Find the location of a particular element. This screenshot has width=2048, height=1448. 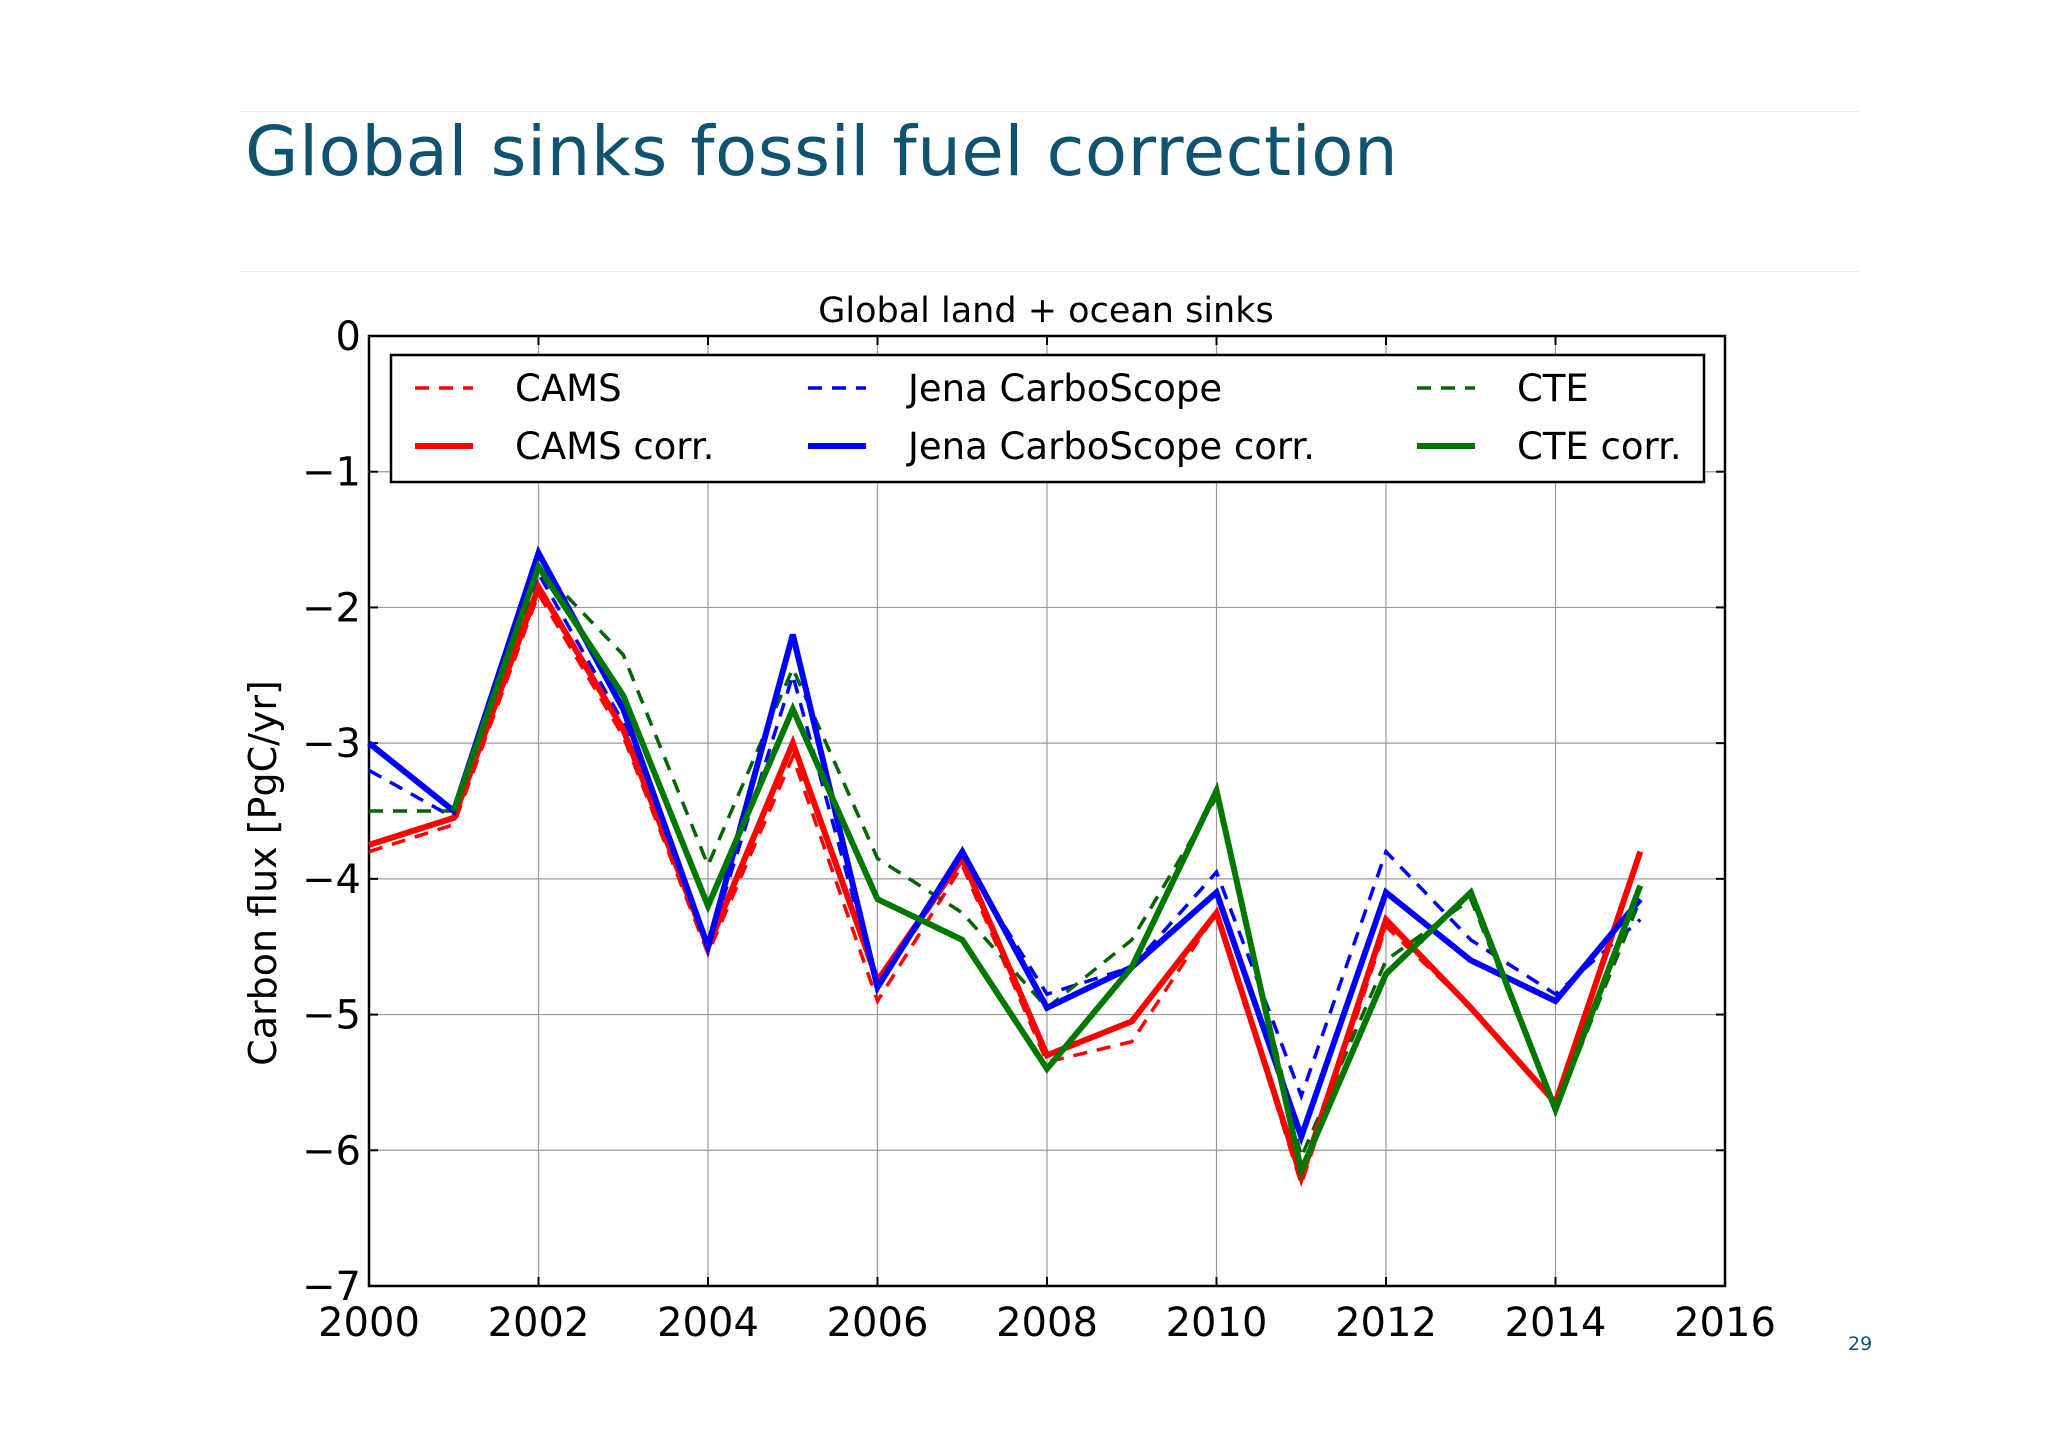

x-tick-label: 2002 is located at coordinates (539, 1323).